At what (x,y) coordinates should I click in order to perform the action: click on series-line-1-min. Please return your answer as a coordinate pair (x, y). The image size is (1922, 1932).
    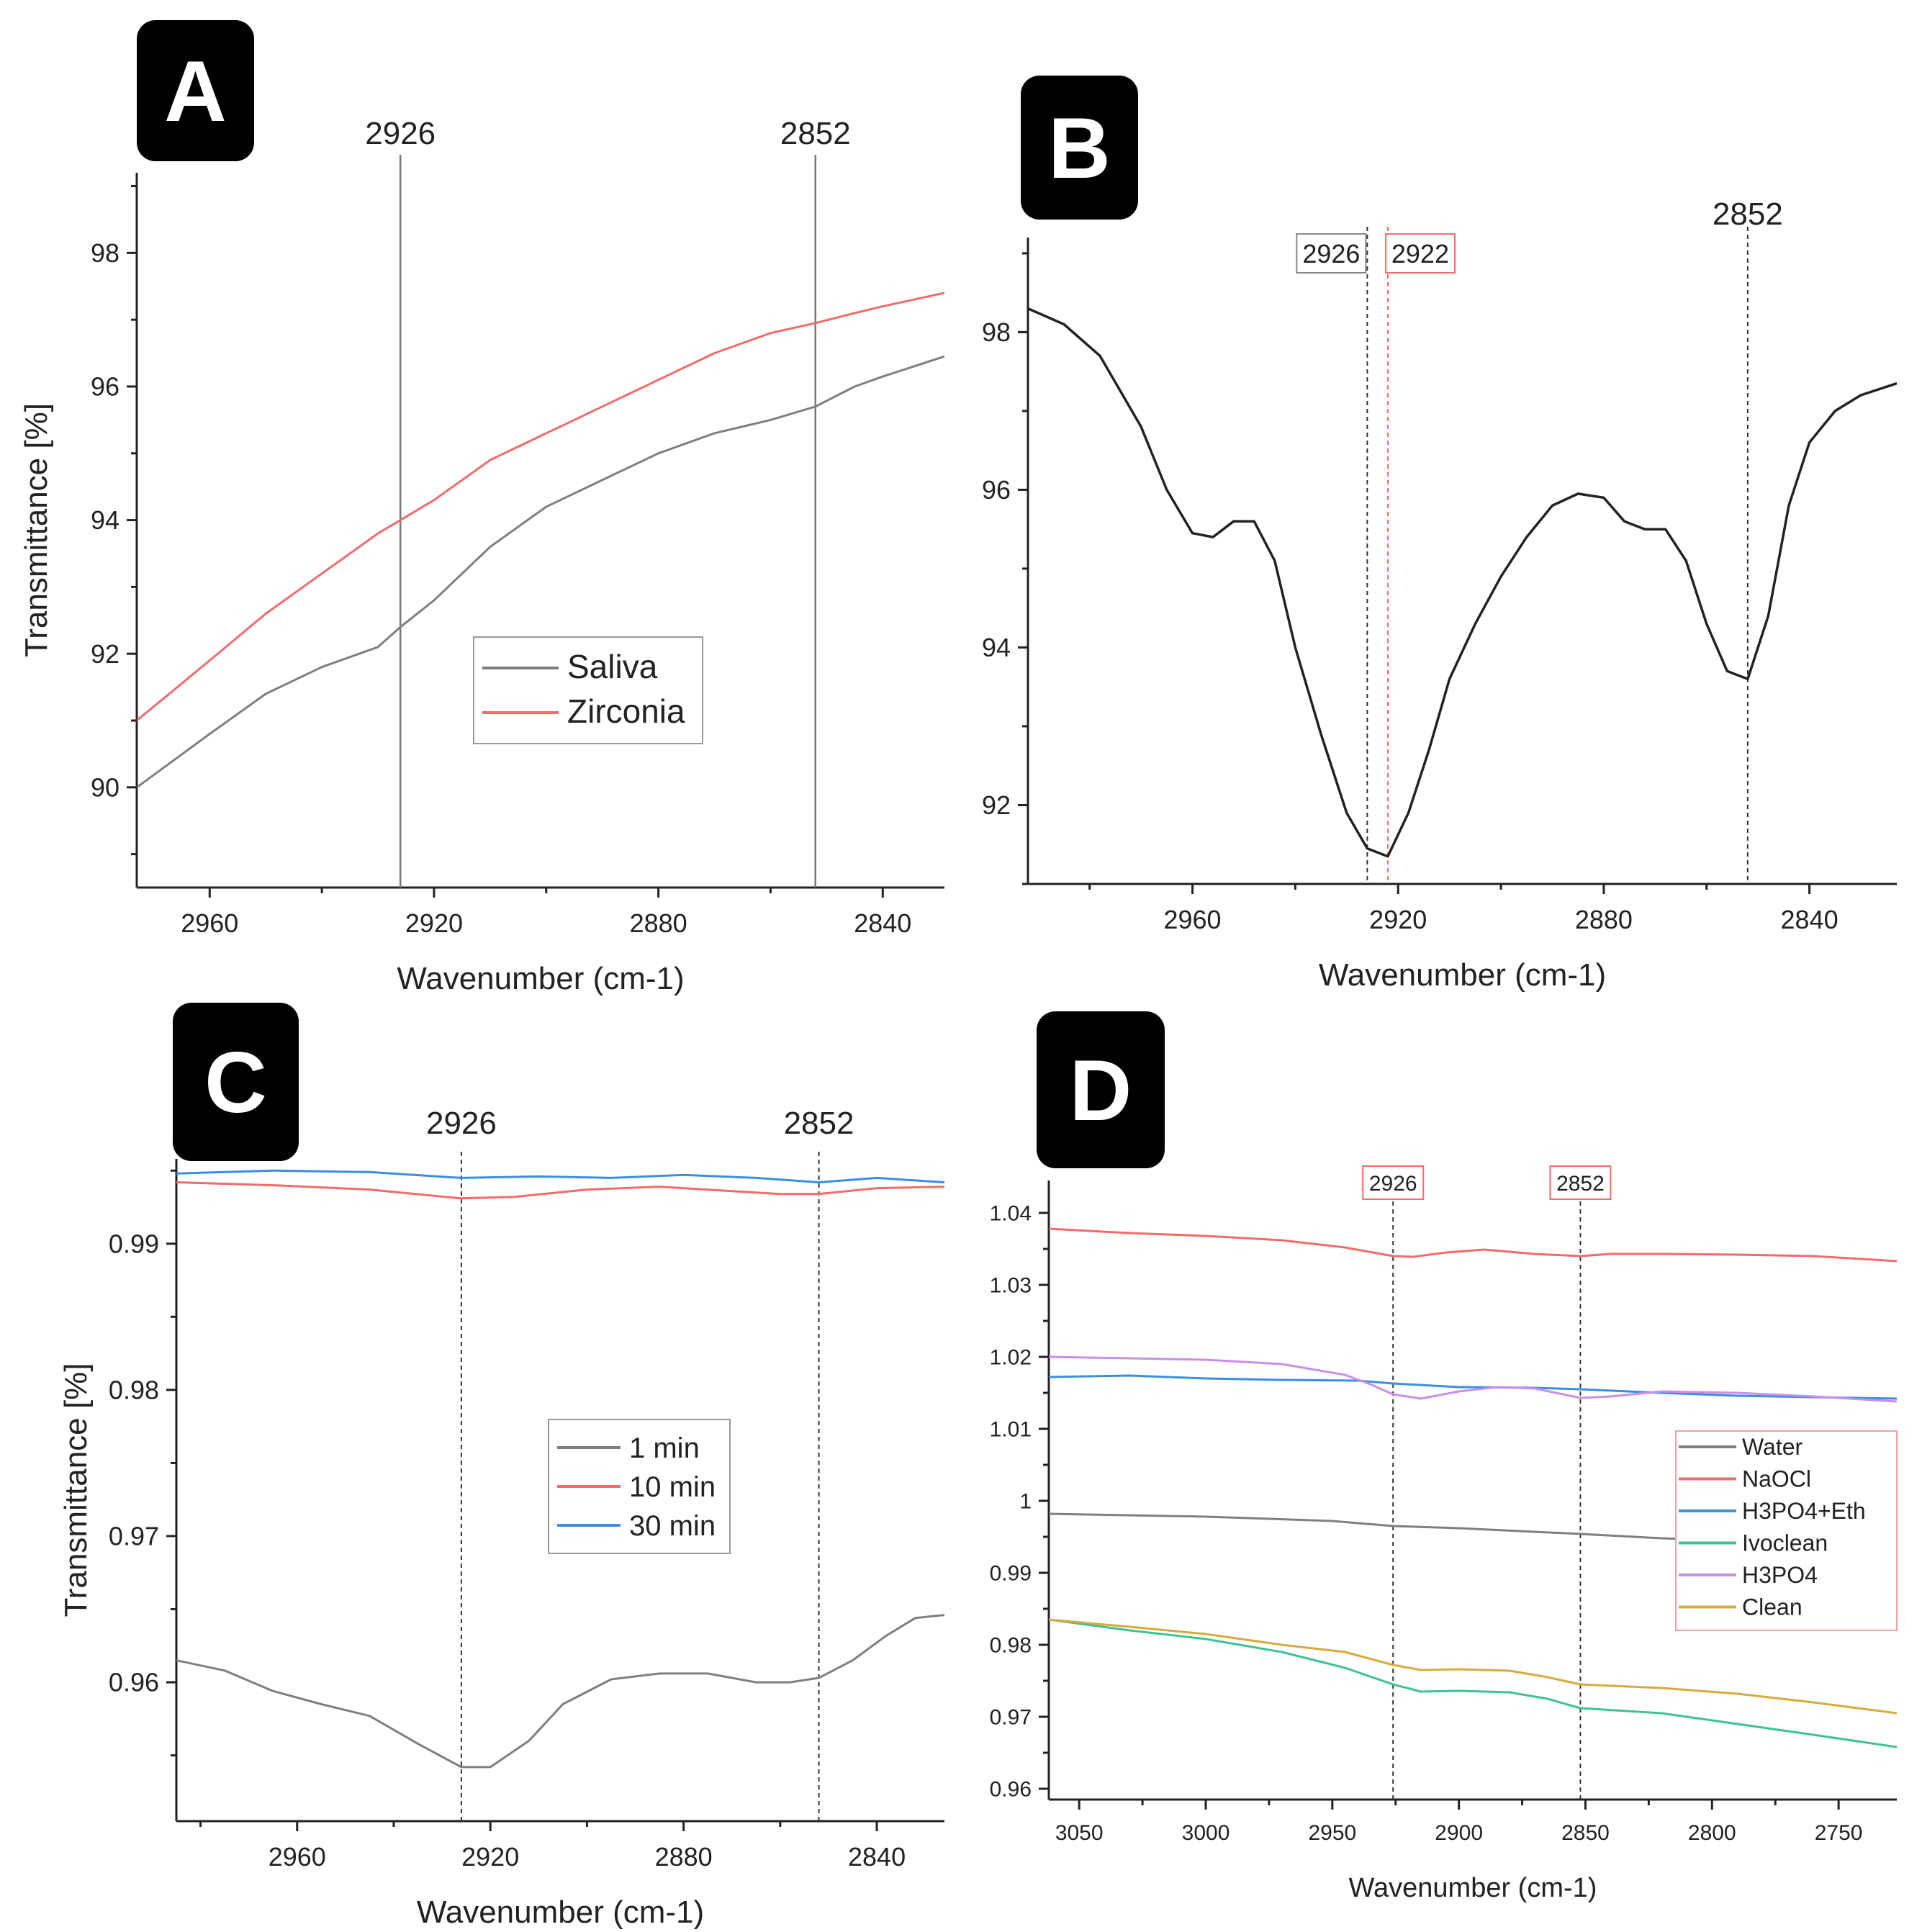
    Looking at the image, I should click on (560, 1692).